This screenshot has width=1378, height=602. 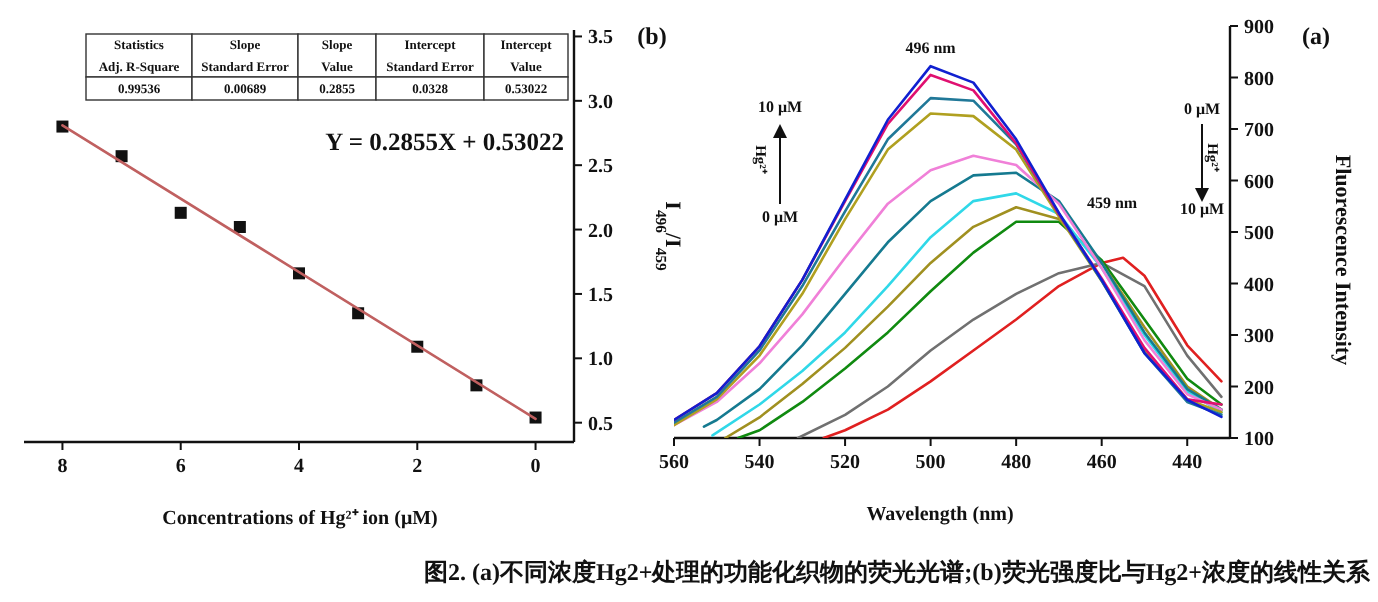 What do you see at coordinates (600, 167) in the screenshot?
I see `y-tick-label: 2.5` at bounding box center [600, 167].